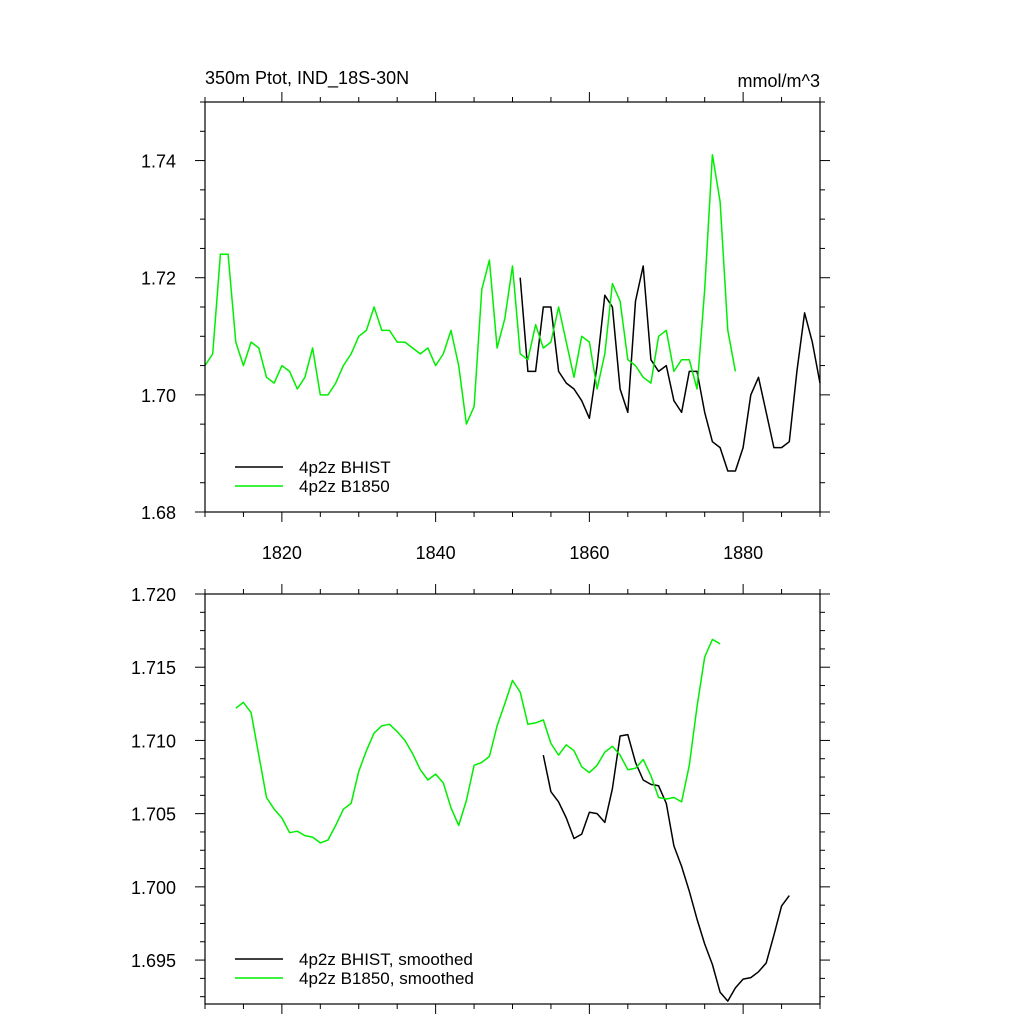 The image size is (1024, 1024). What do you see at coordinates (344, 486) in the screenshot?
I see `legend-label: 4p2z B1850` at bounding box center [344, 486].